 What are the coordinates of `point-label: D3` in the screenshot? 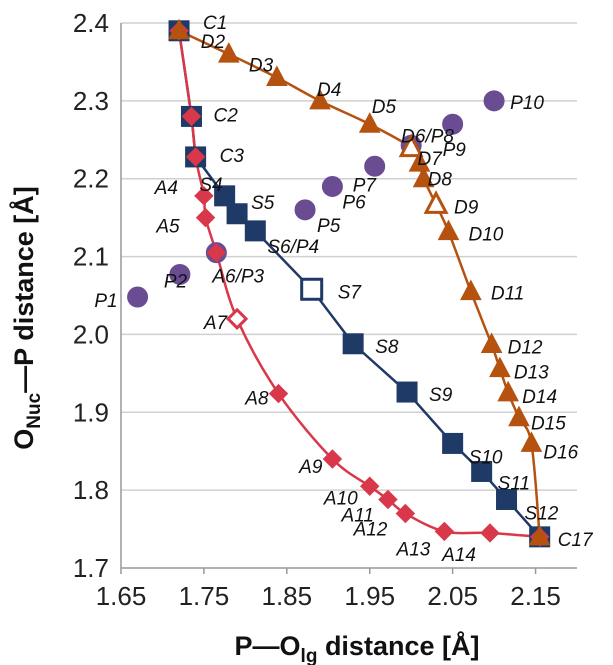 It's located at (261, 66).